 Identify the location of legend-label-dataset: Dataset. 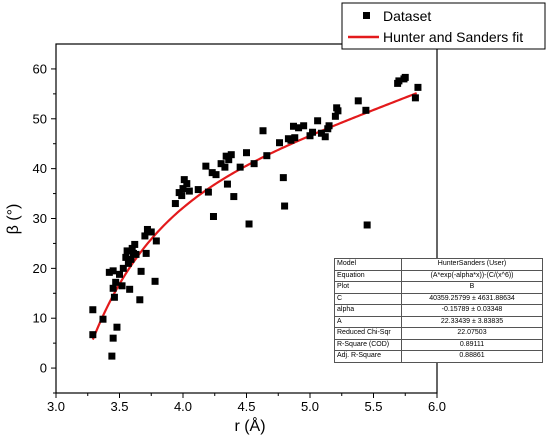
(407, 16).